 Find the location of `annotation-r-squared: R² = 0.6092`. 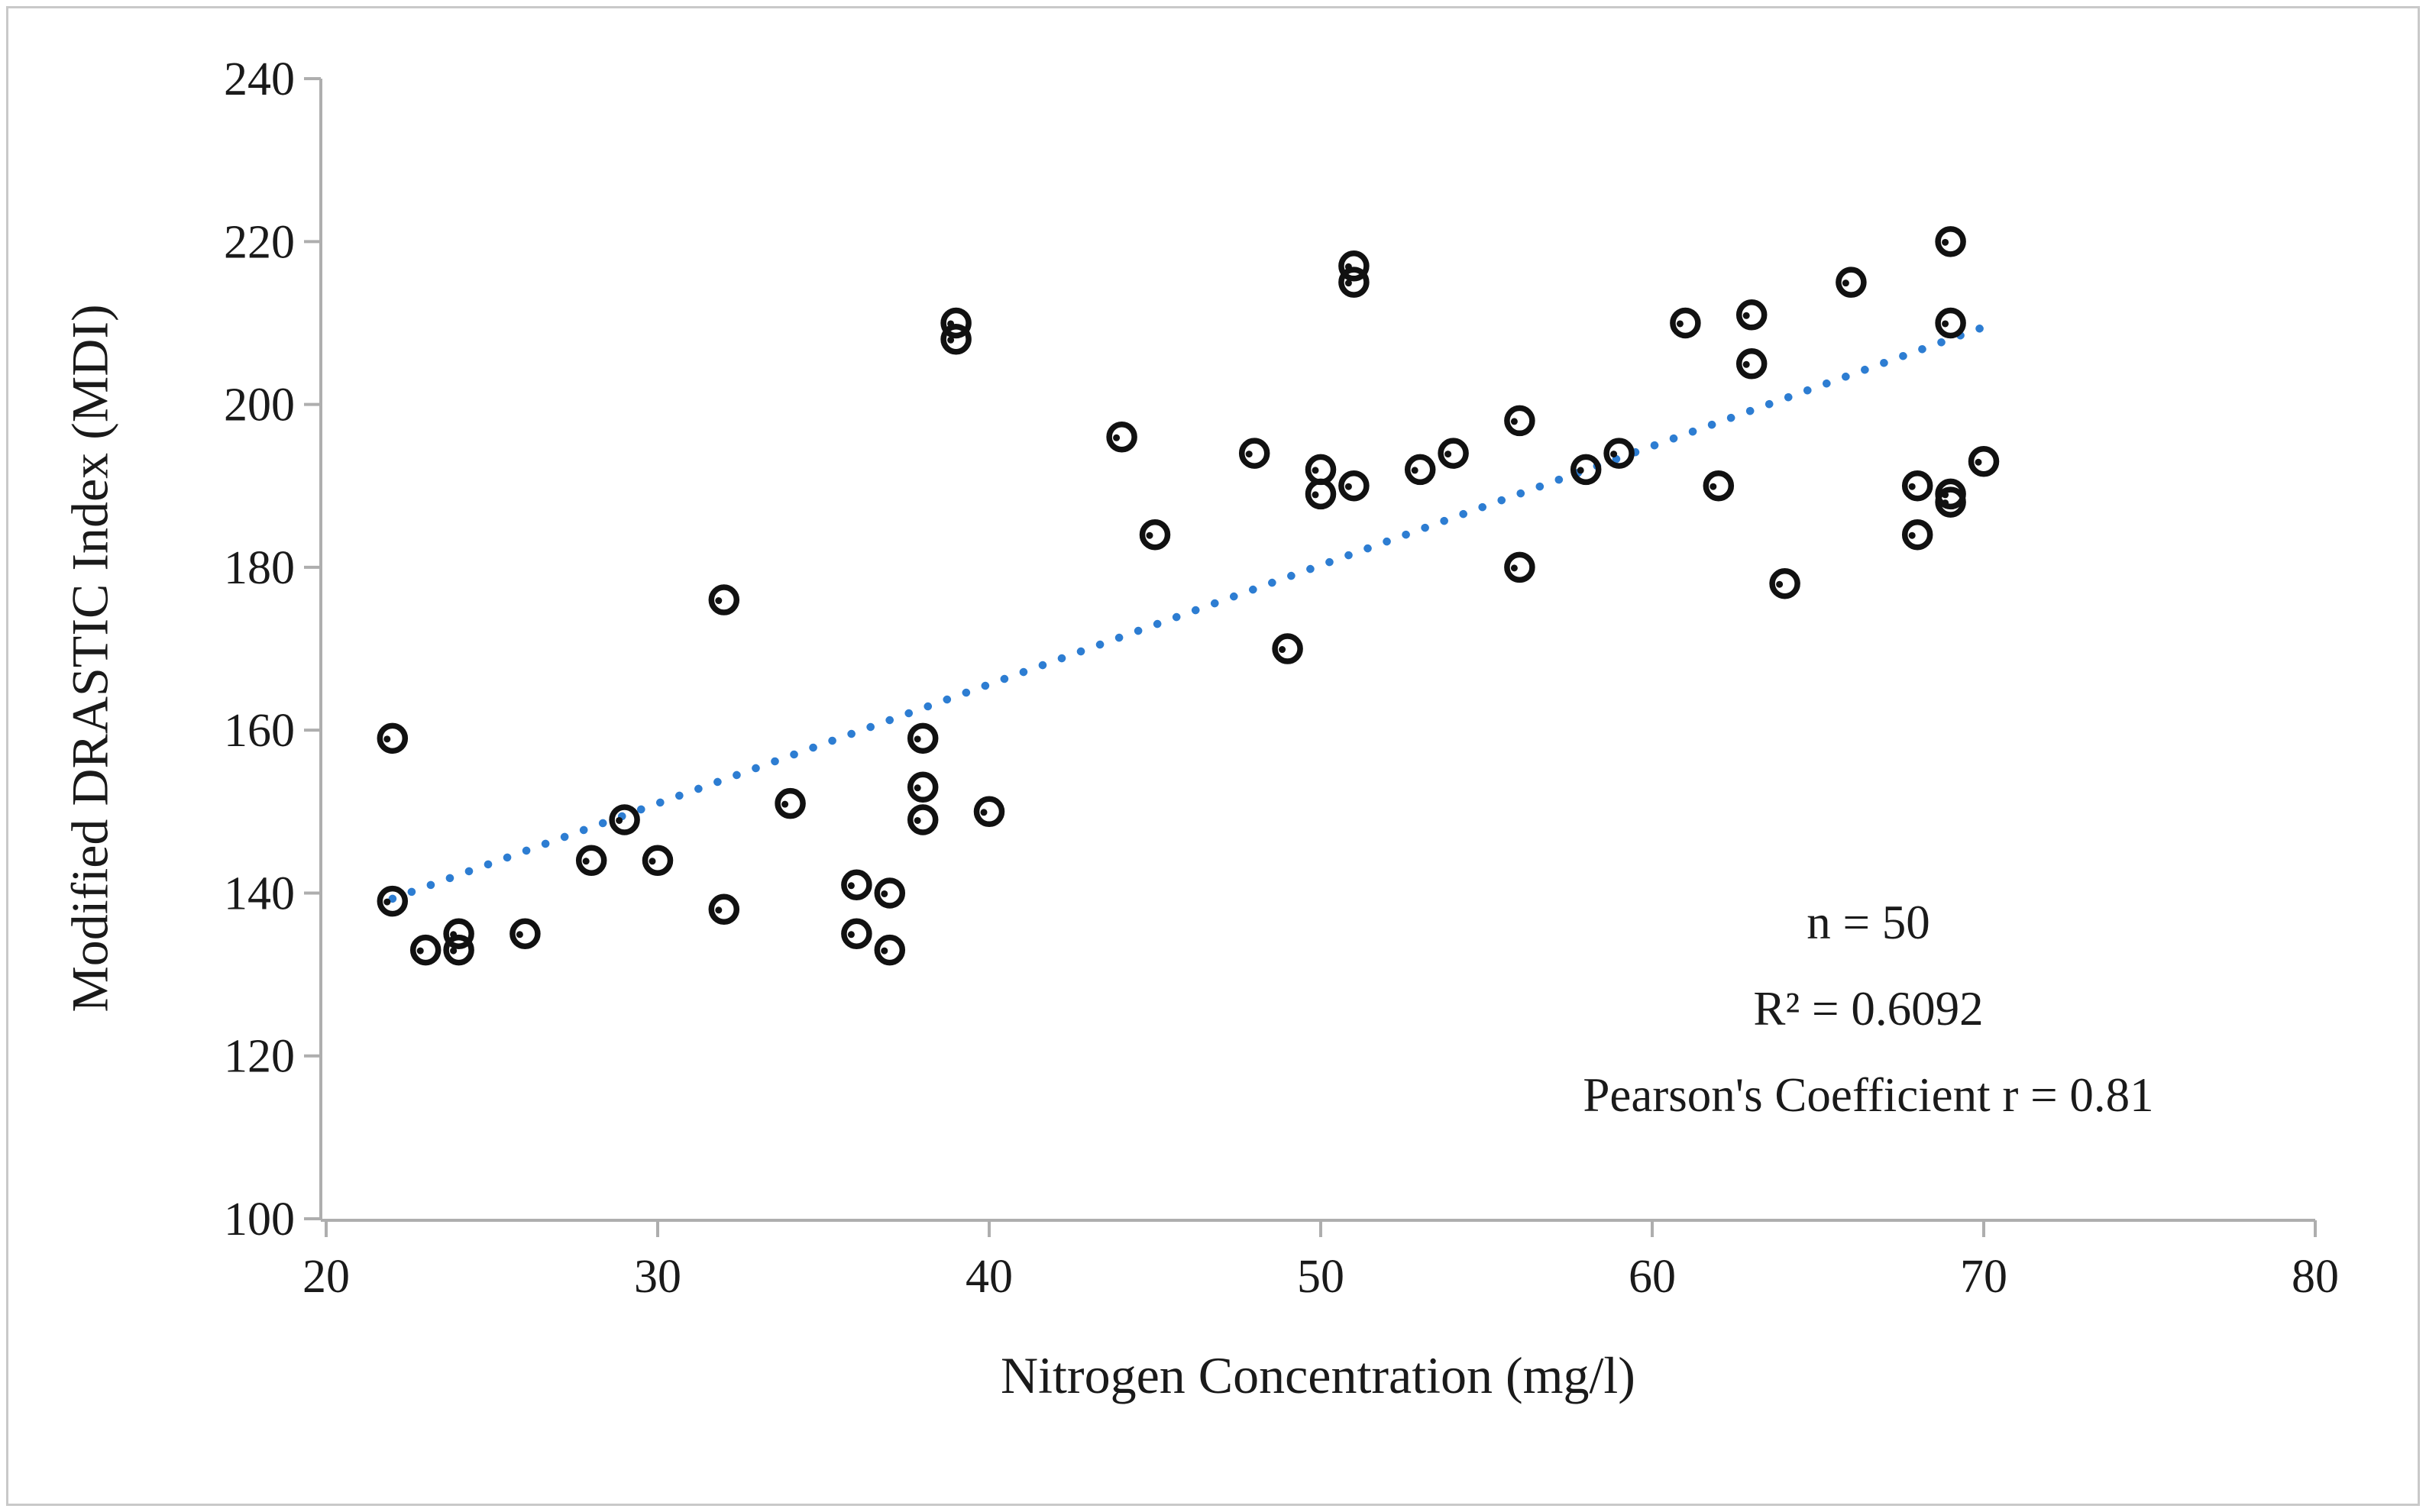

annotation-r-squared: R² = 0.6092 is located at coordinates (1868, 1009).